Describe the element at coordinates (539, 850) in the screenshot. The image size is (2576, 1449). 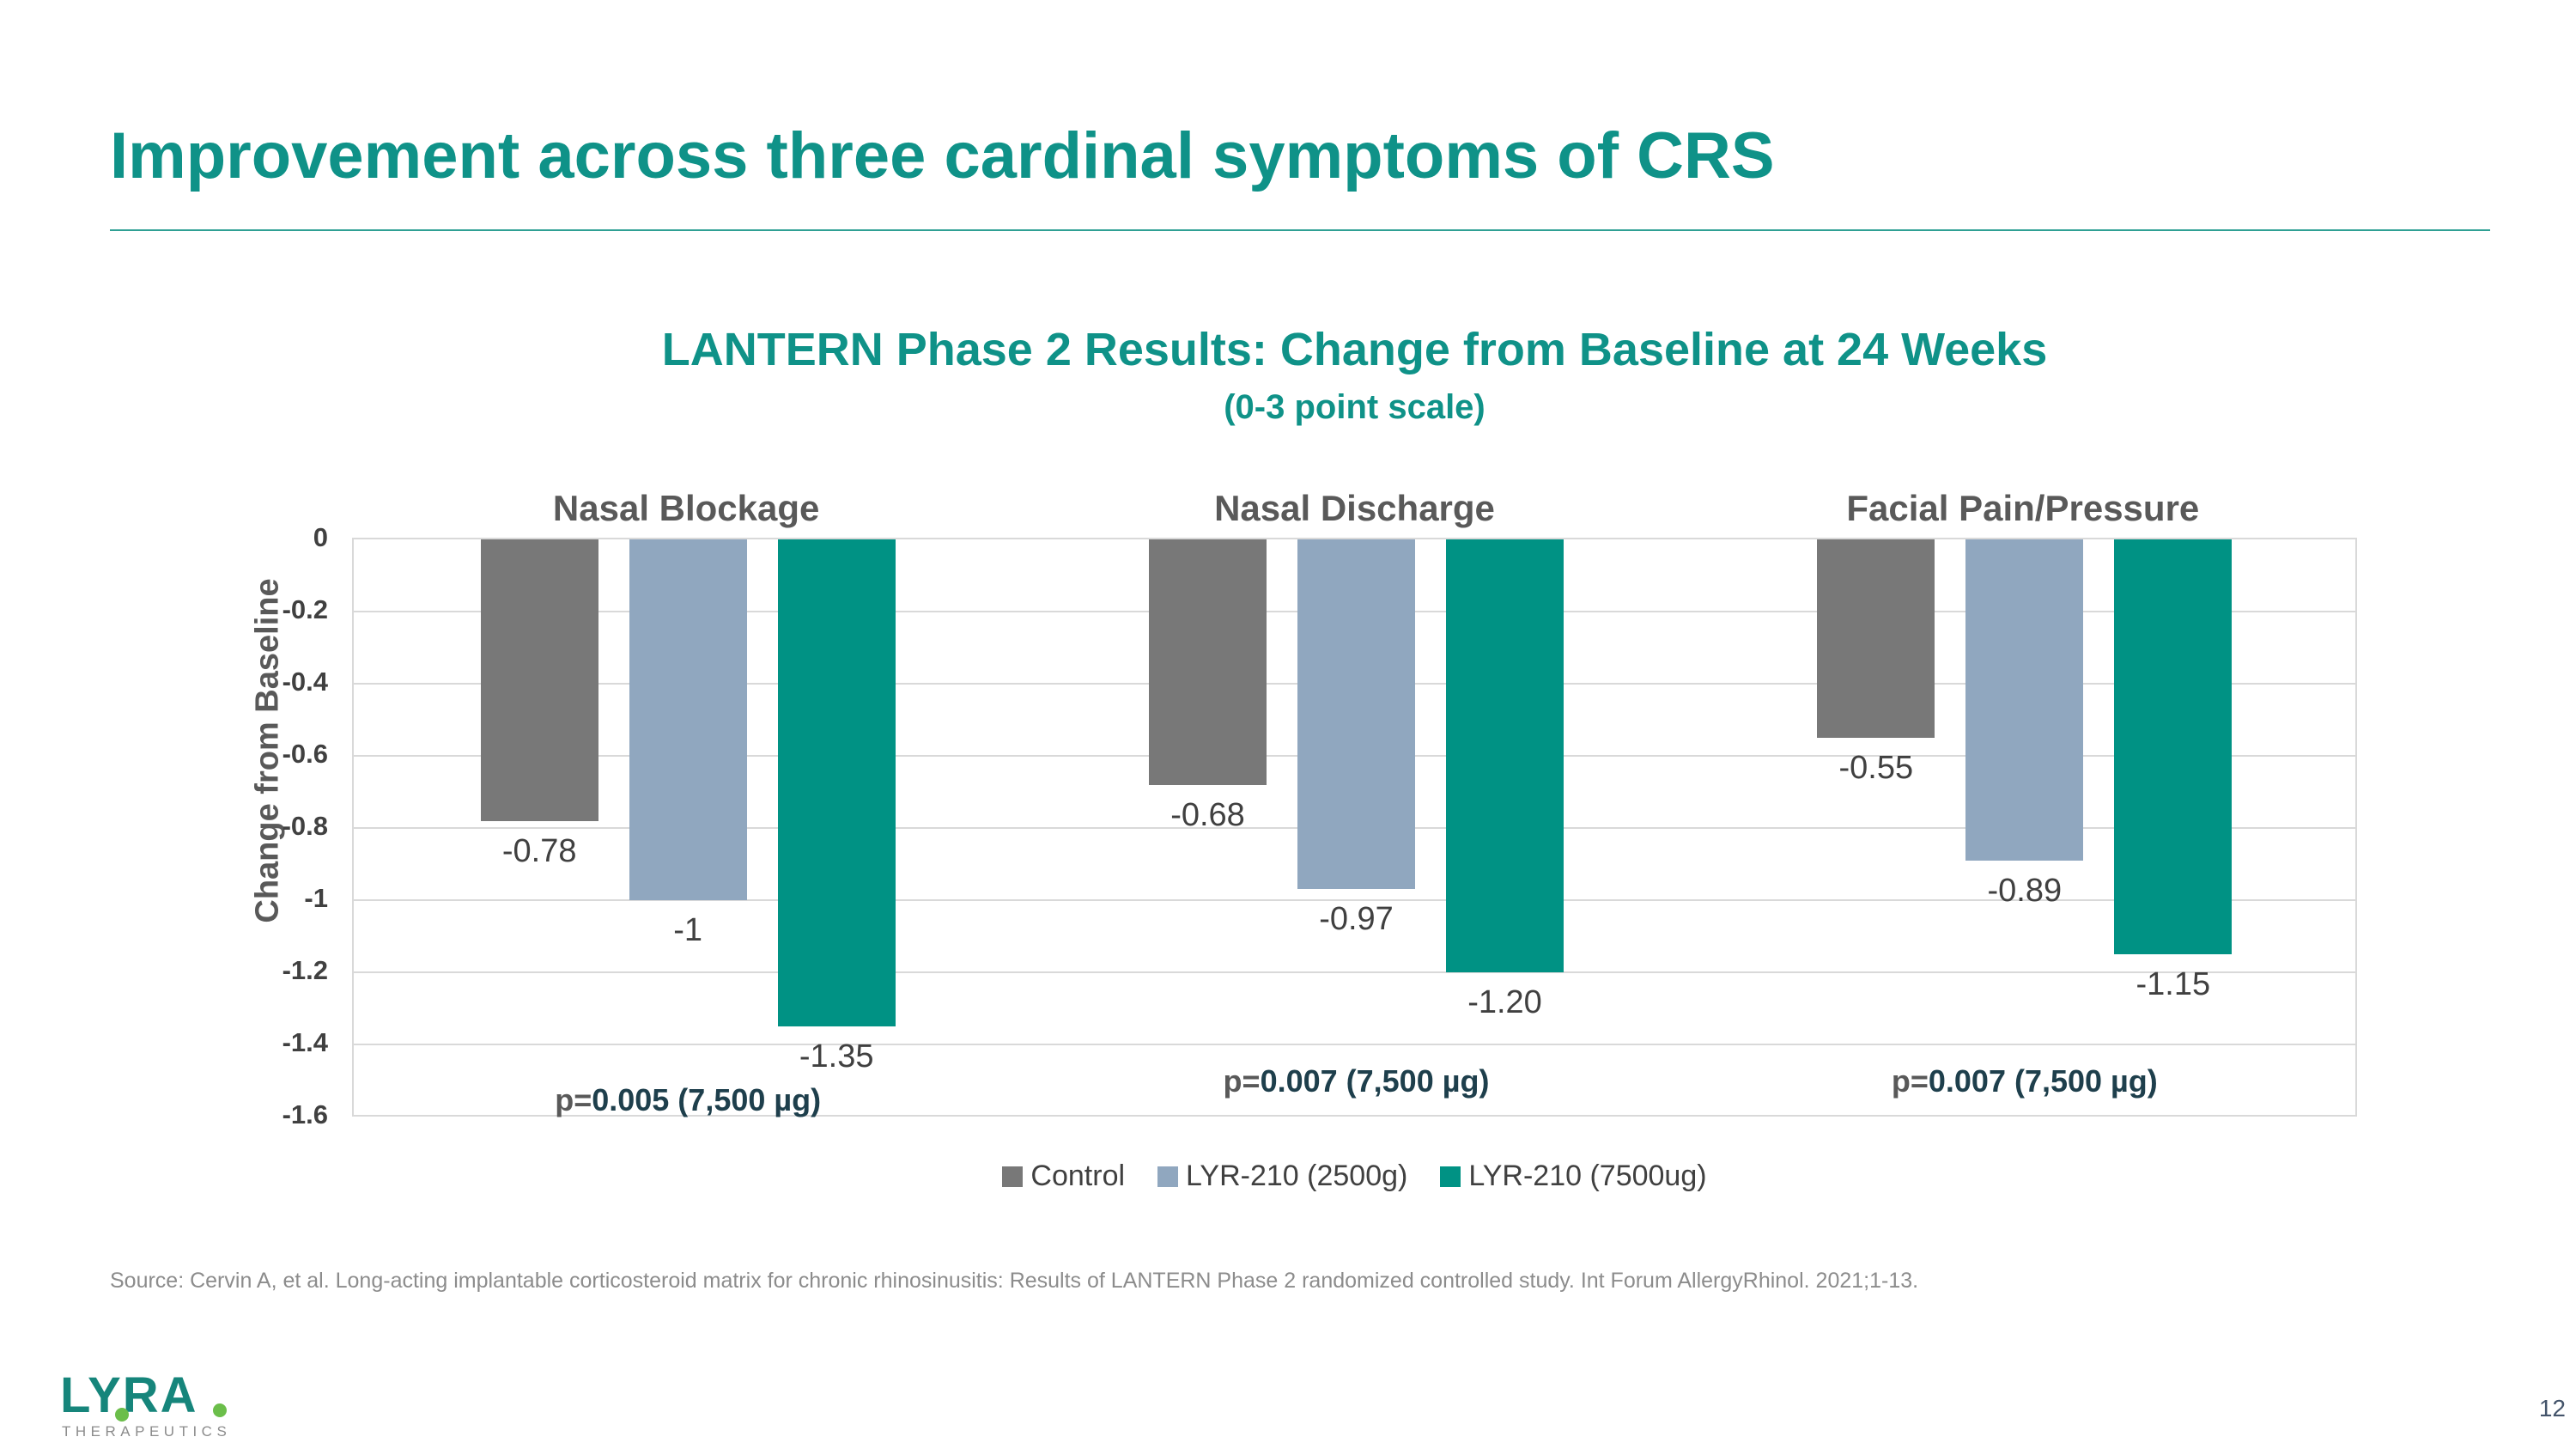
I see `bar-value-label: -0.78` at that location.